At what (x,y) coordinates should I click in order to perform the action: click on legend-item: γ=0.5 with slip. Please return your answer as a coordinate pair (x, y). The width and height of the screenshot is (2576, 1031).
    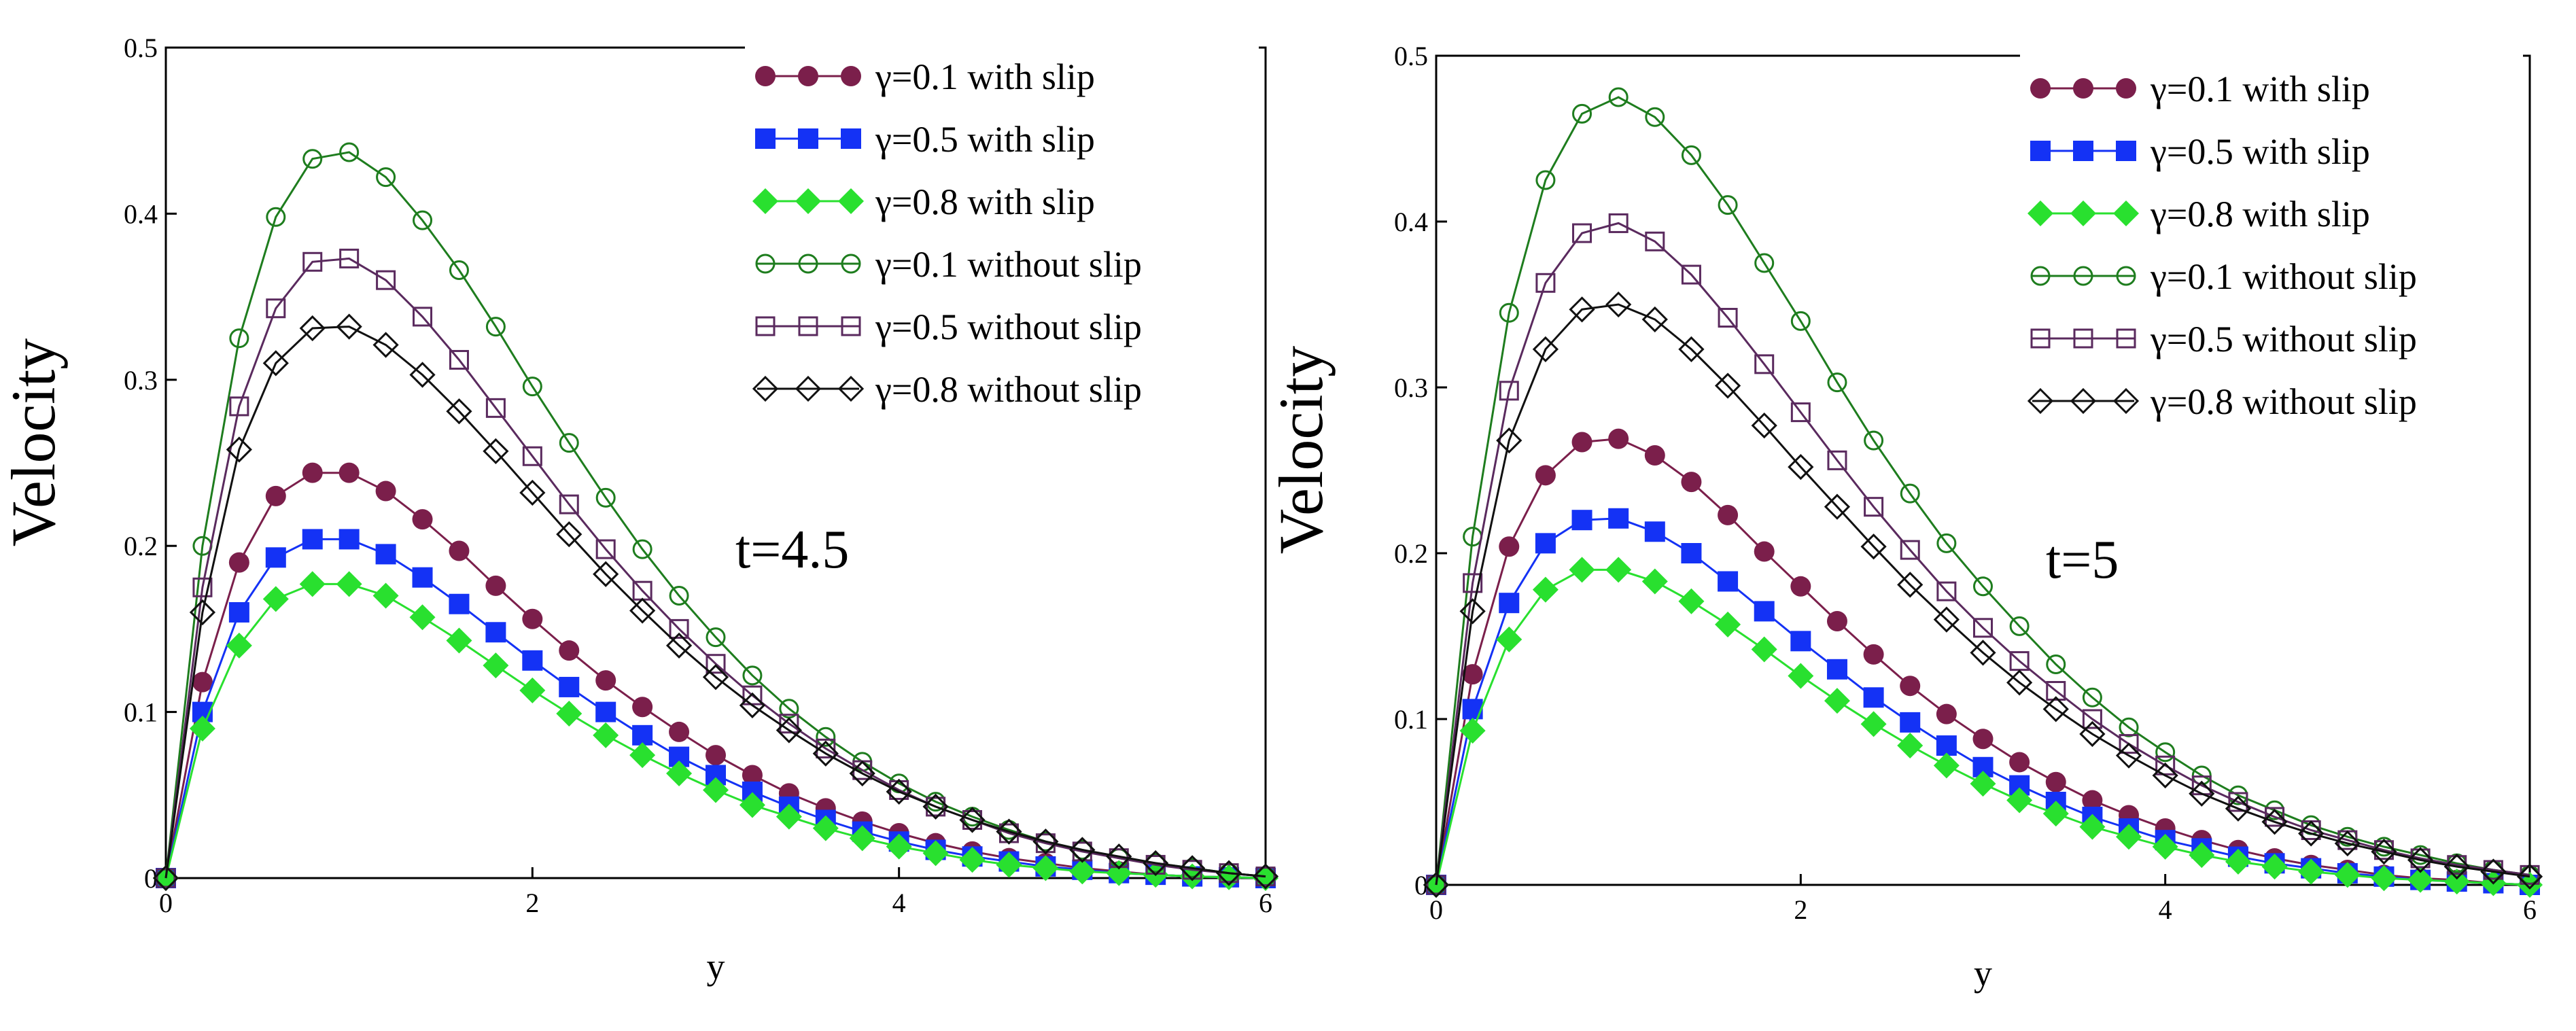
    Looking at the image, I should click on (2200, 151).